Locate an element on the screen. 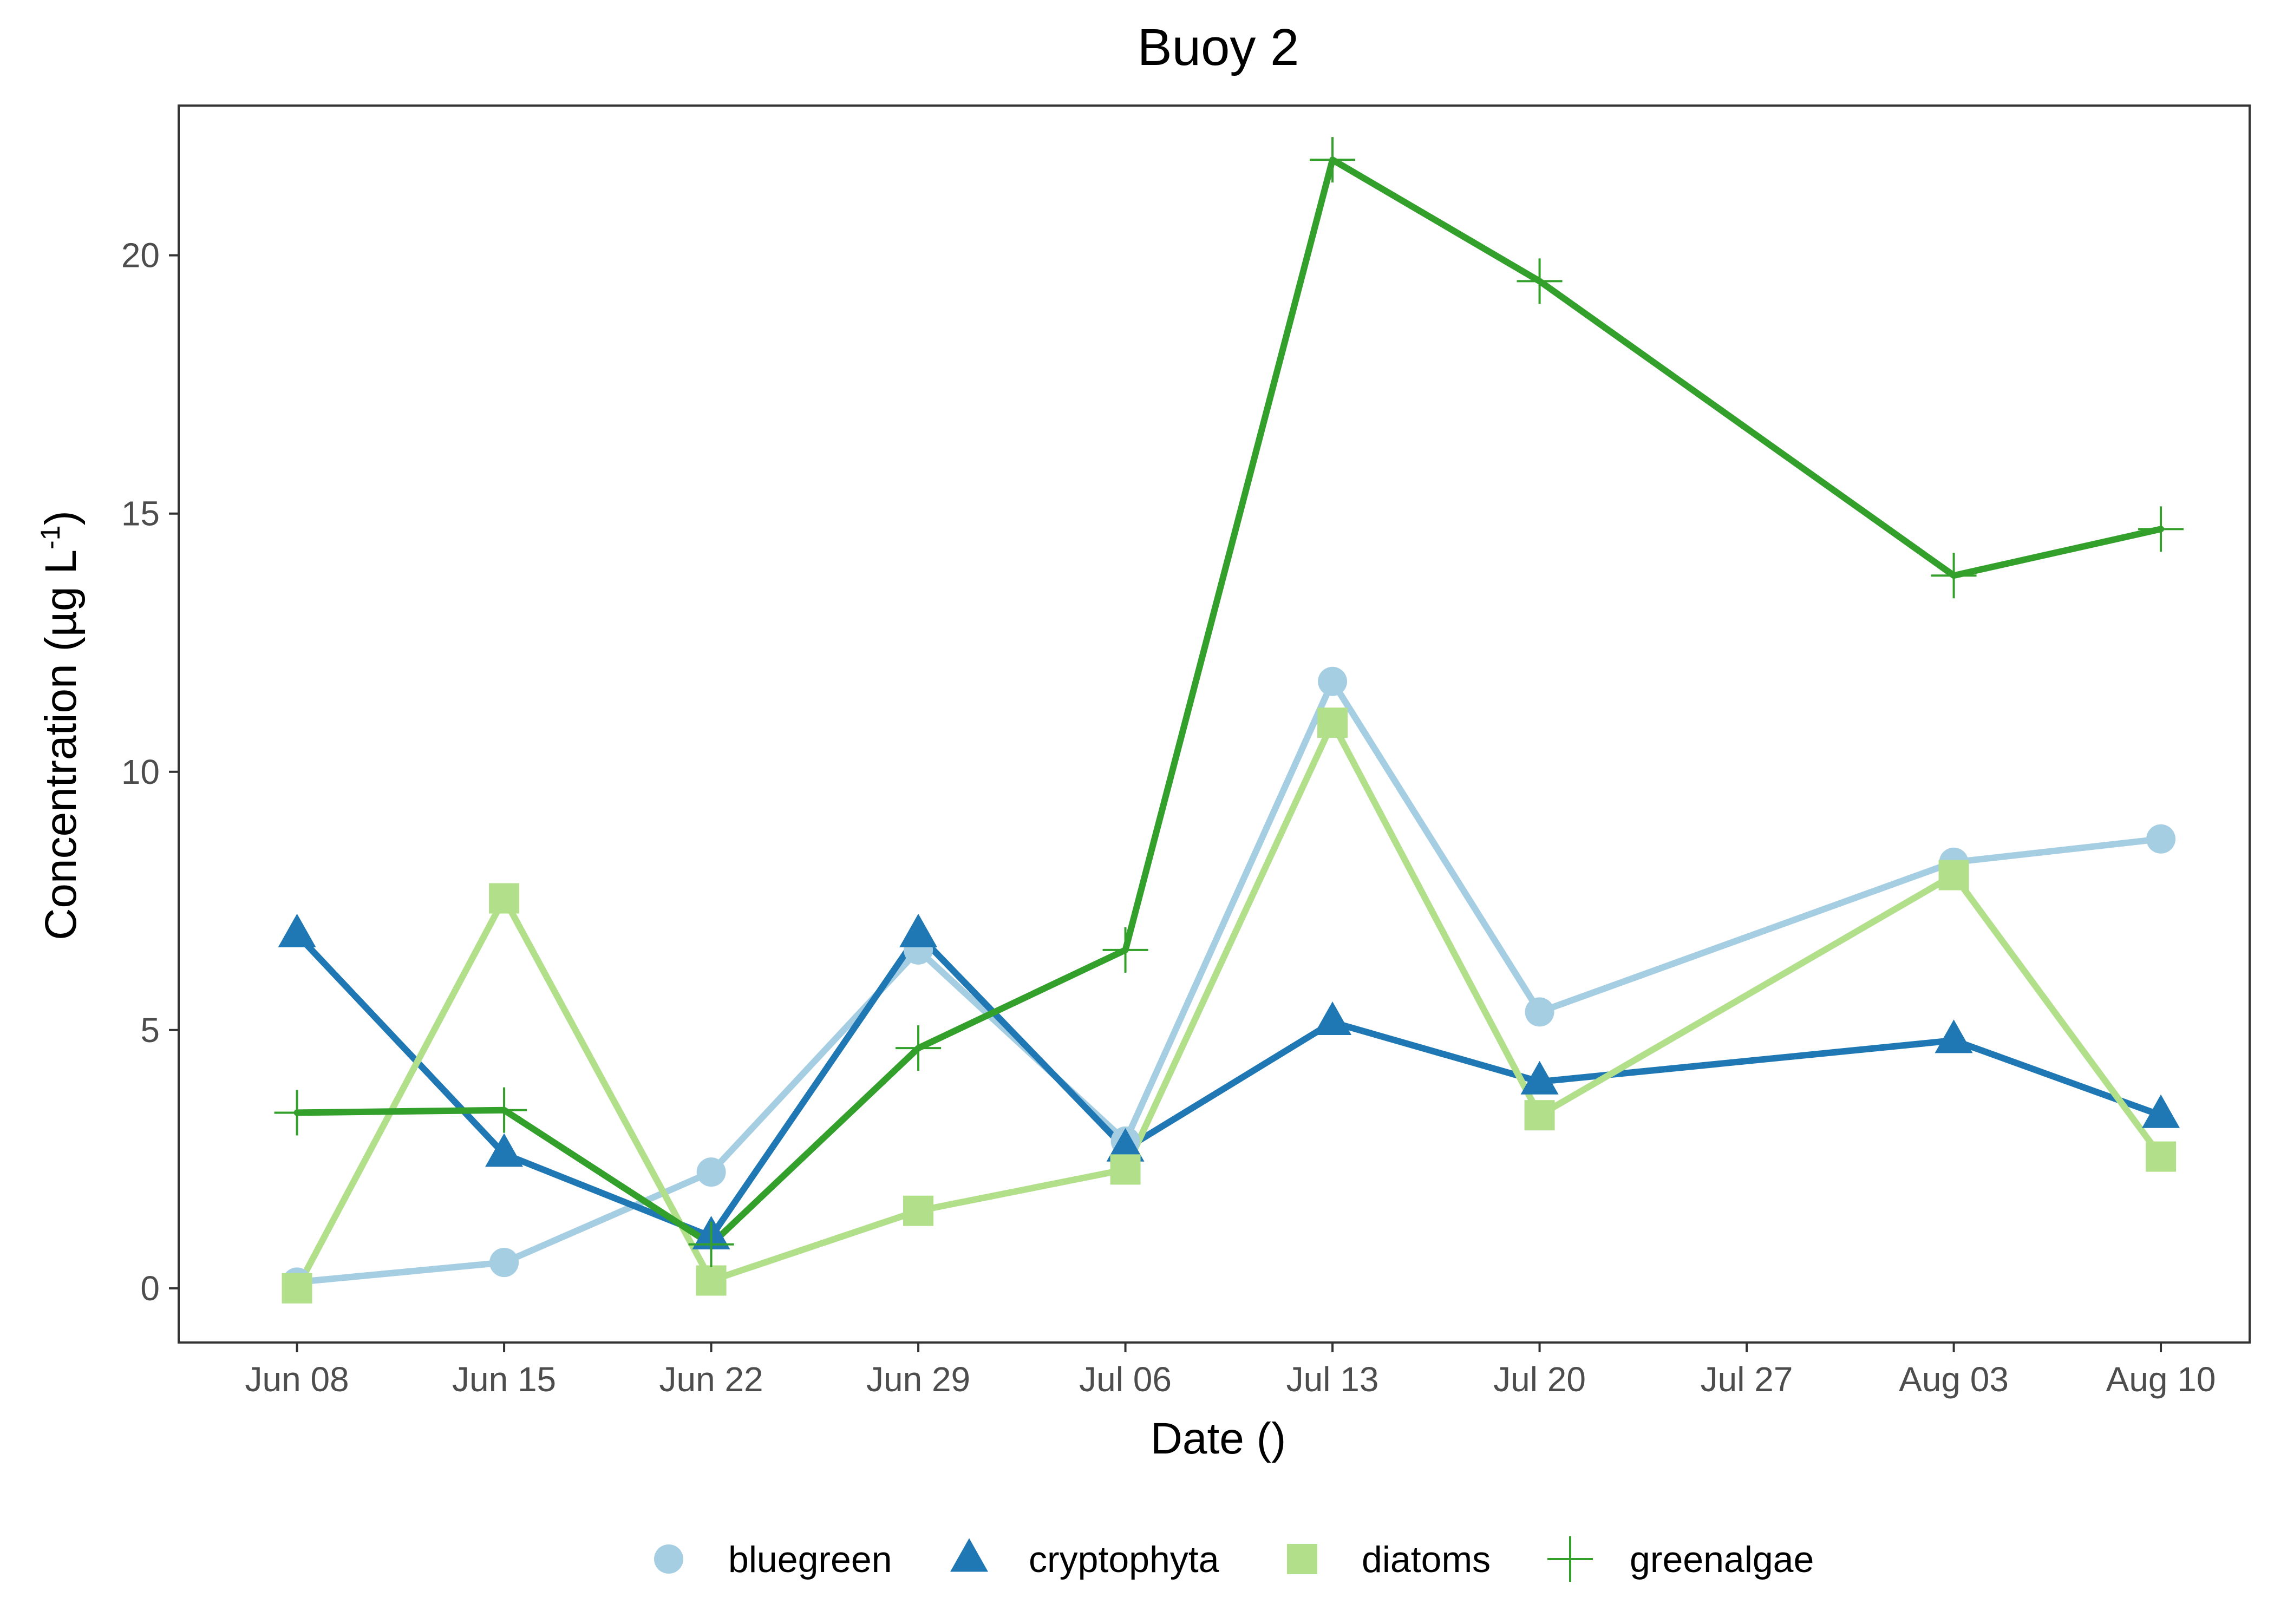 The image size is (2274, 1624). x-tick-label: Jul 06 is located at coordinates (1126, 1379).